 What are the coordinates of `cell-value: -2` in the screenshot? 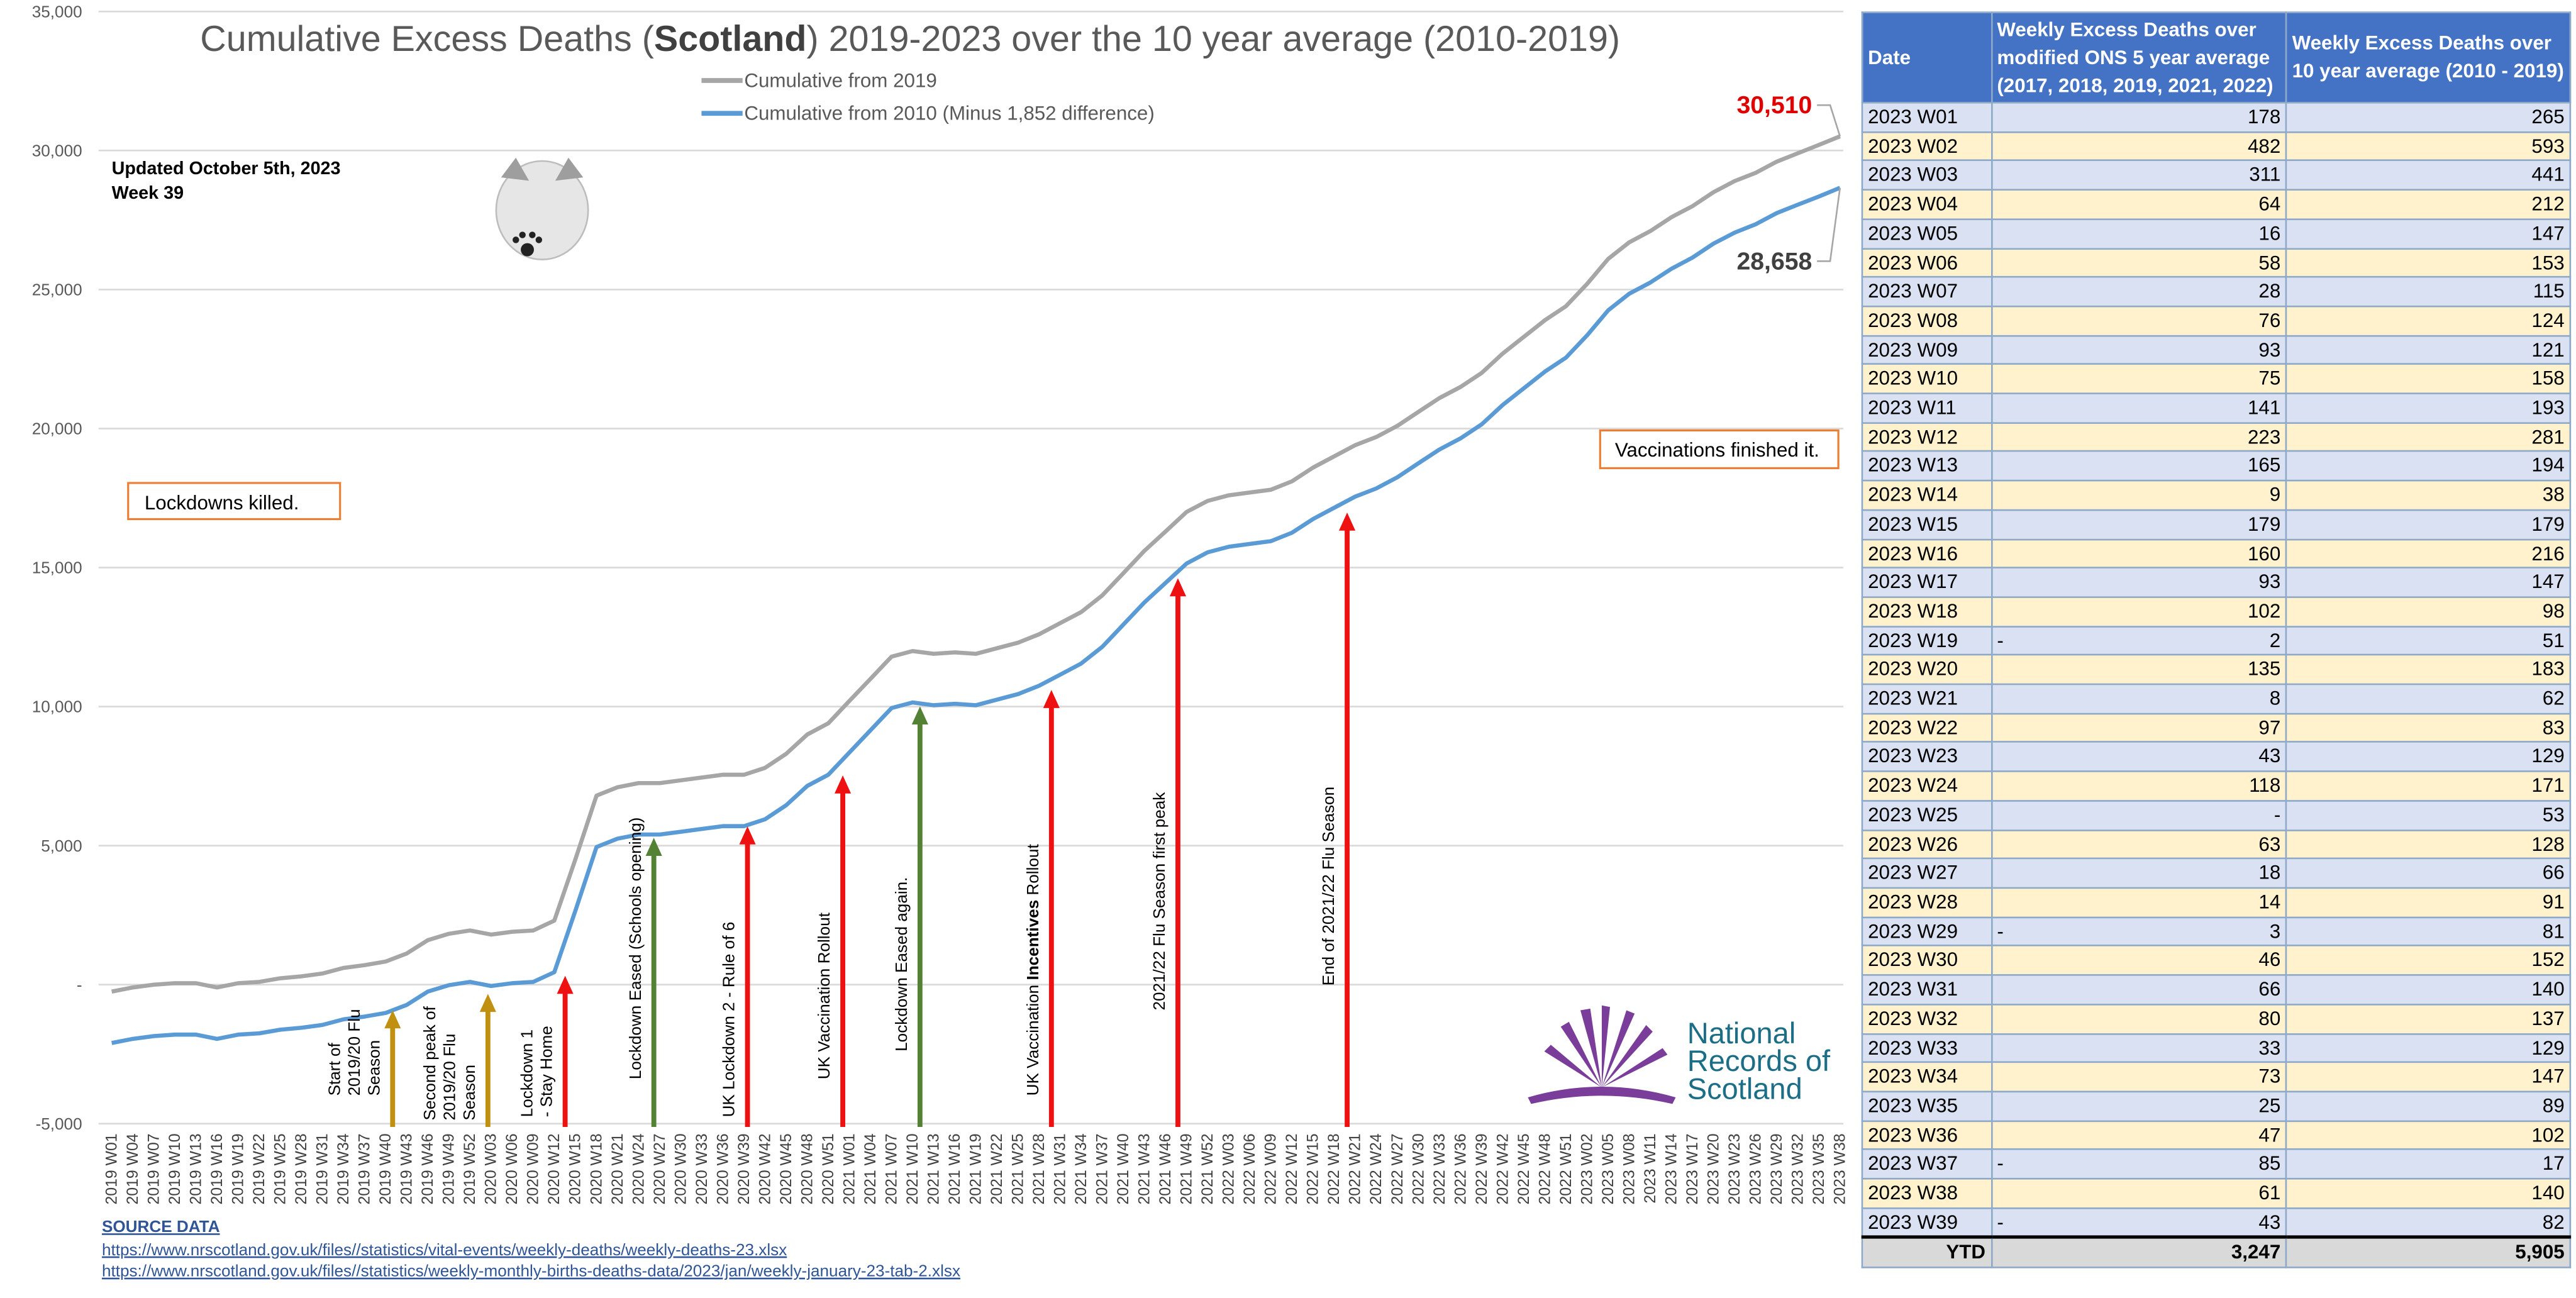 It's located at (2138, 641).